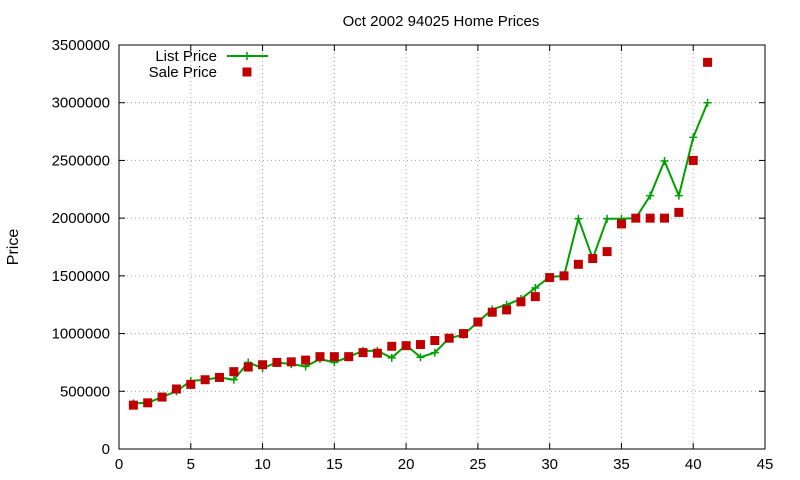  What do you see at coordinates (441, 21) in the screenshot?
I see `chart-title: Oct 2002 94025 Home Prices` at bounding box center [441, 21].